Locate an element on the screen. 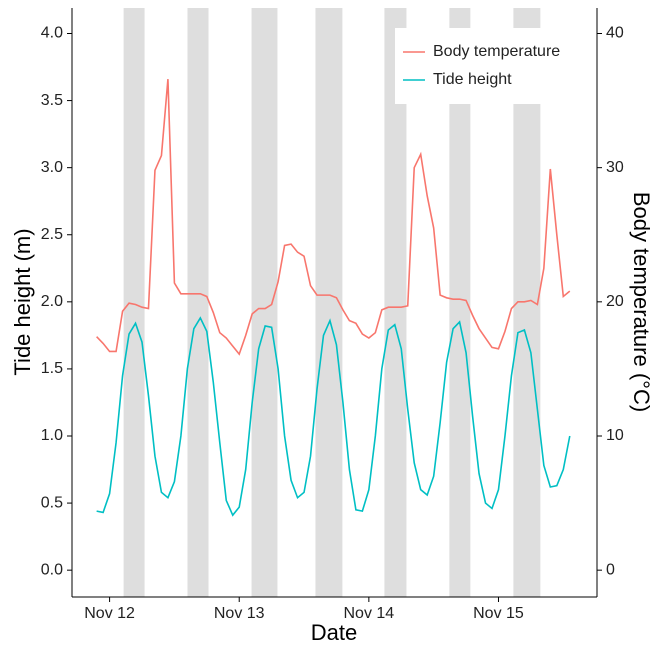 The width and height of the screenshot is (654, 646). y2-tick-label: 40 is located at coordinates (615, 33).